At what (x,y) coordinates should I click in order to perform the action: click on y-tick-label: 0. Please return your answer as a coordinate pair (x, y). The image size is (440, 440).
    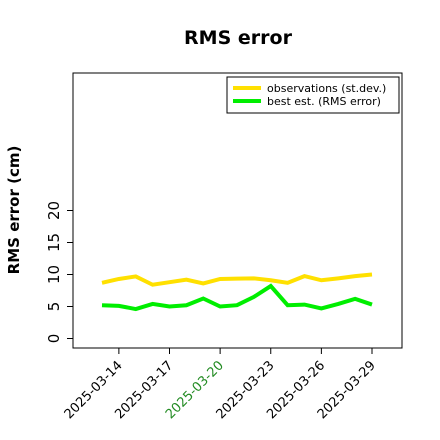
    Looking at the image, I should click on (54, 339).